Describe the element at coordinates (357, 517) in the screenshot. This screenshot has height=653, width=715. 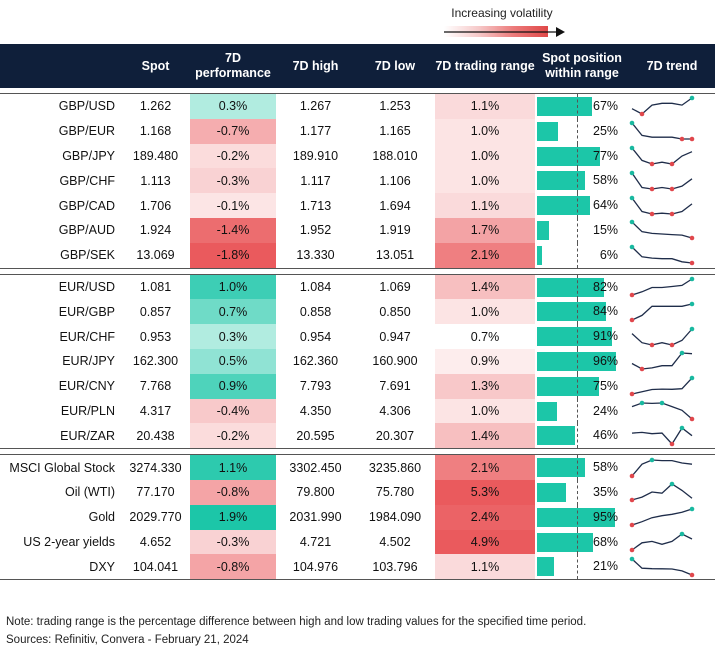
I see `table-row: Gold 2029.770 1.9% 2031.990 1984.090 2.4% 95%` at that location.